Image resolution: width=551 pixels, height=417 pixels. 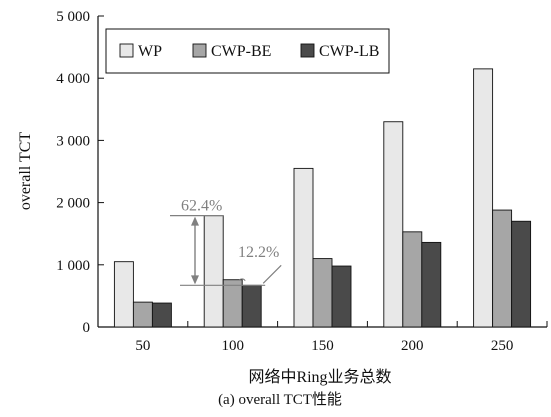 What do you see at coordinates (195, 280) in the screenshot?
I see `arrow-head-down` at bounding box center [195, 280].